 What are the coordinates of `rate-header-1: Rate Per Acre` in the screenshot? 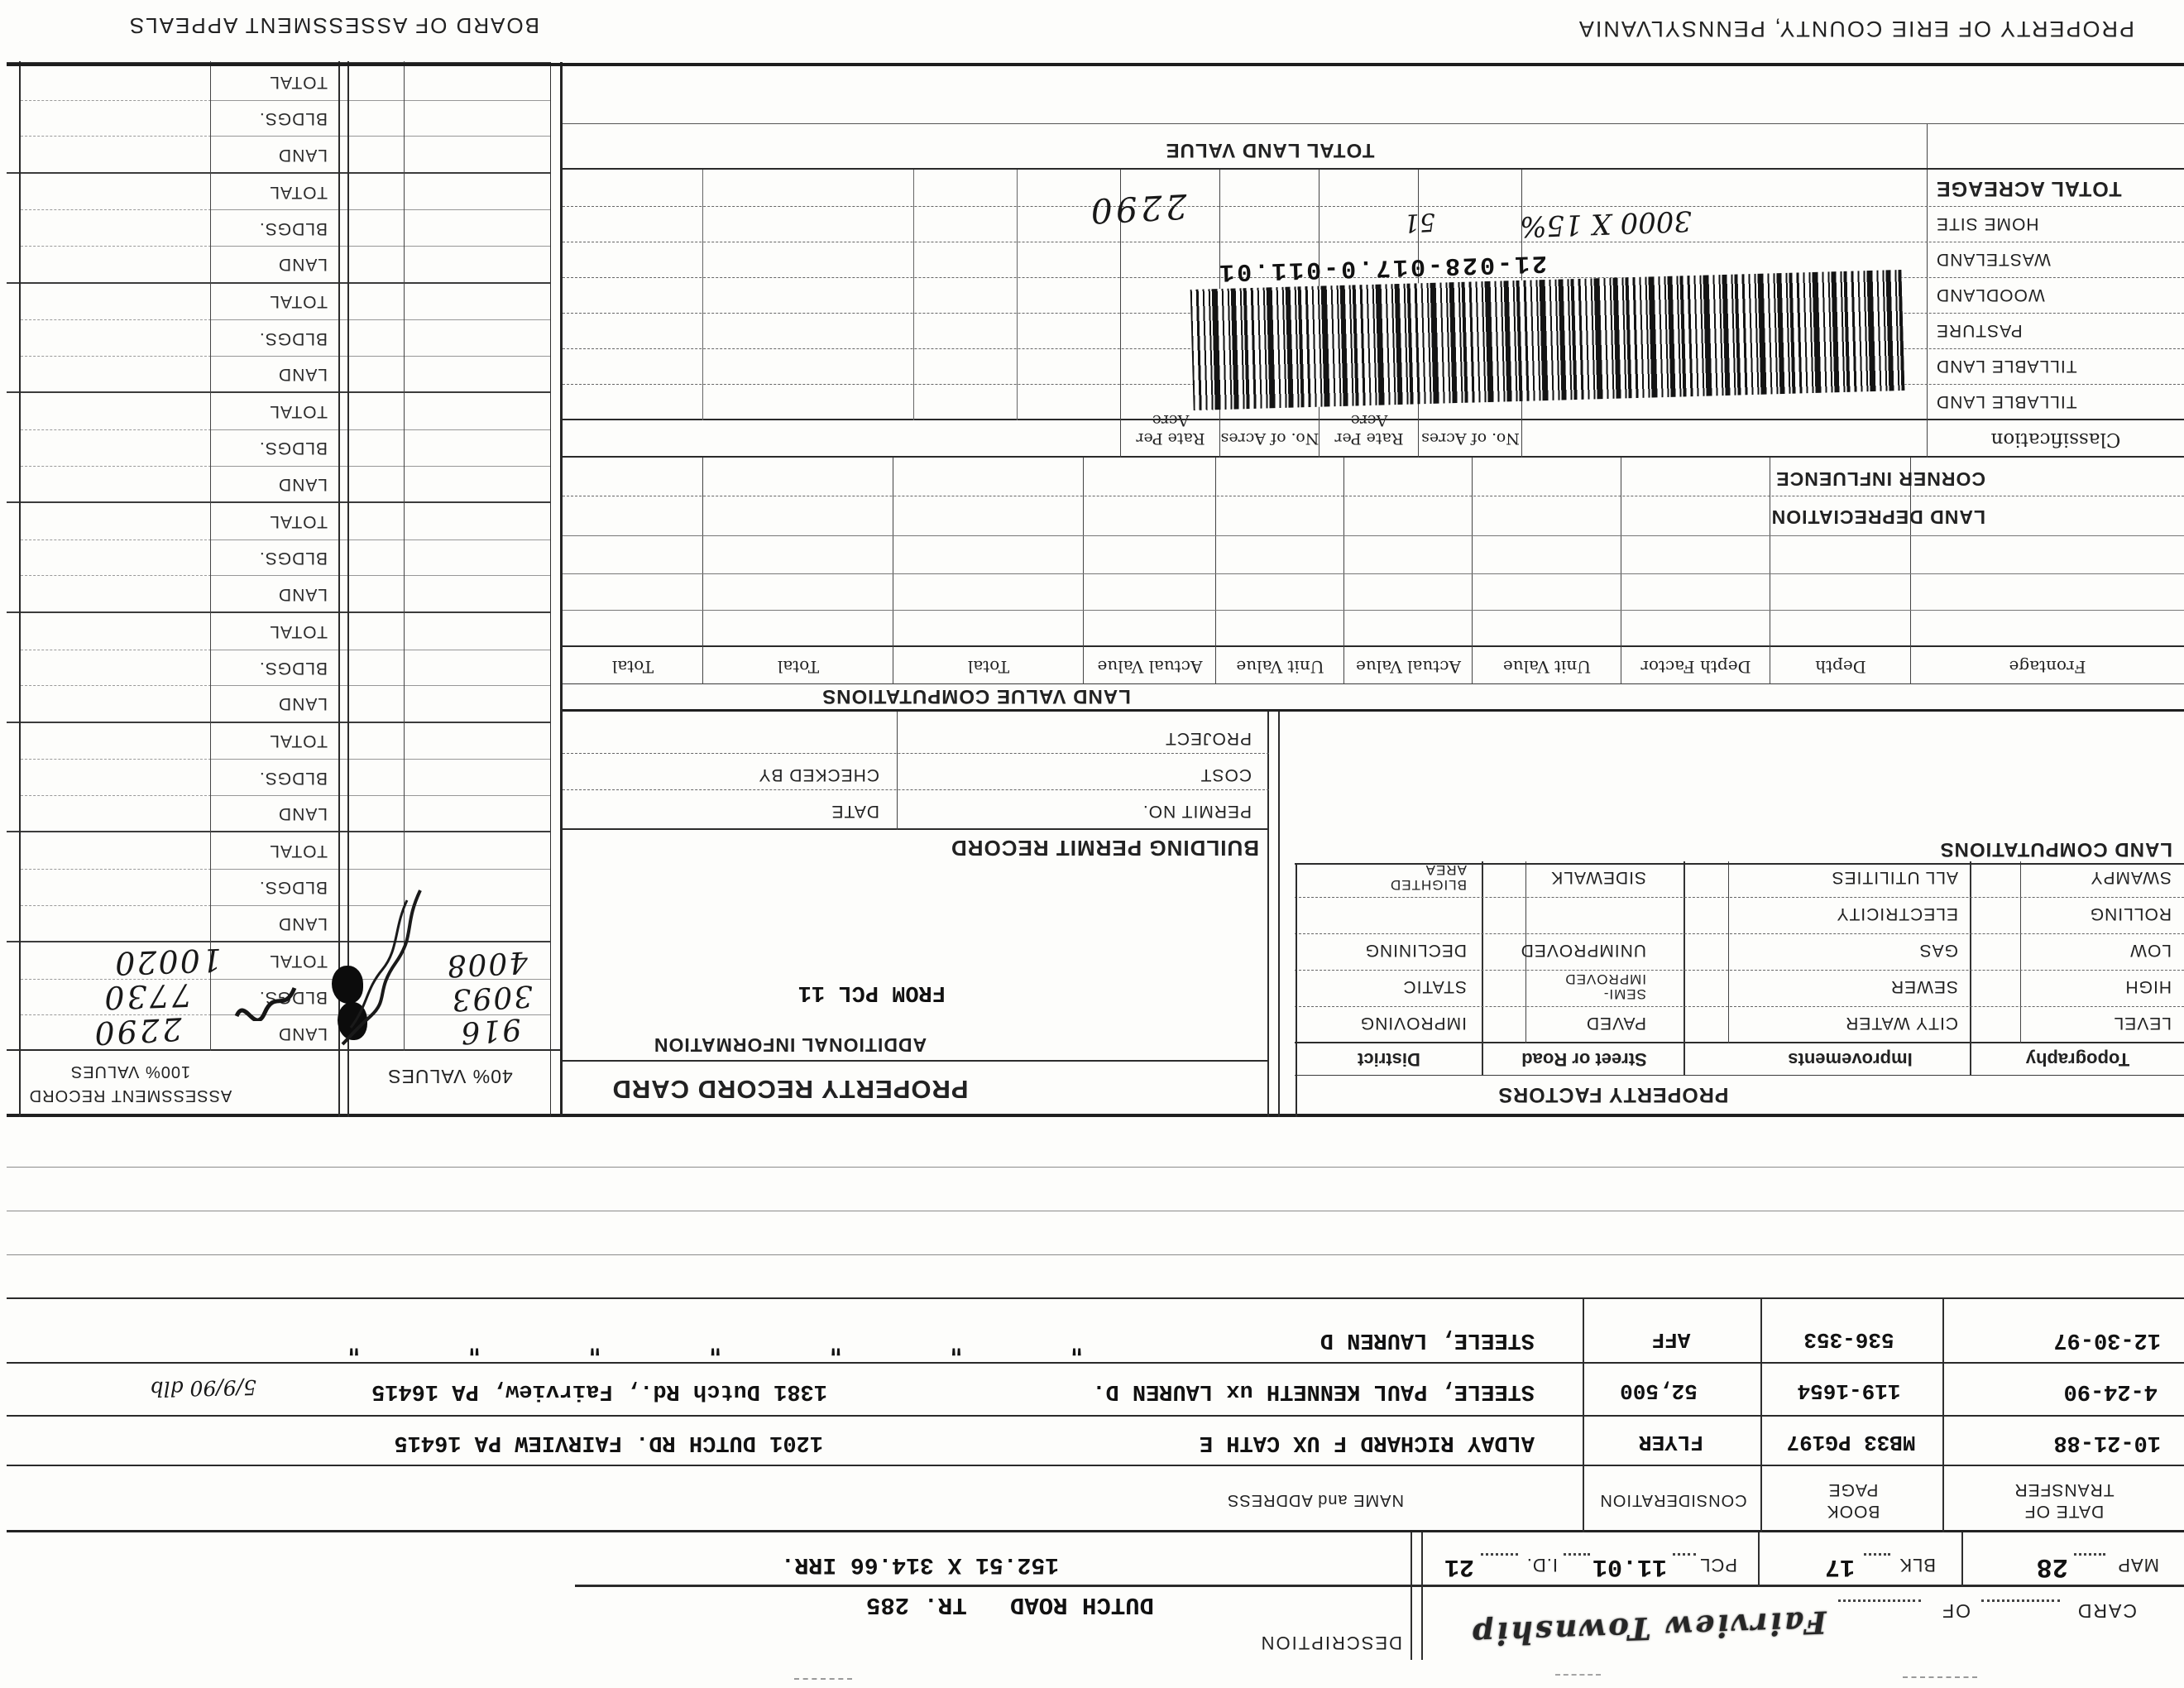 It's located at (1369, 429).